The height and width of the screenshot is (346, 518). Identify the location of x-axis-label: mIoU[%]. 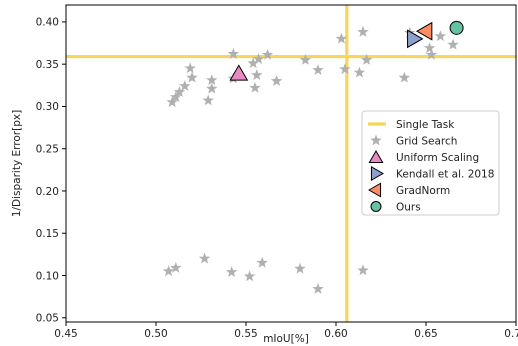
(286, 339).